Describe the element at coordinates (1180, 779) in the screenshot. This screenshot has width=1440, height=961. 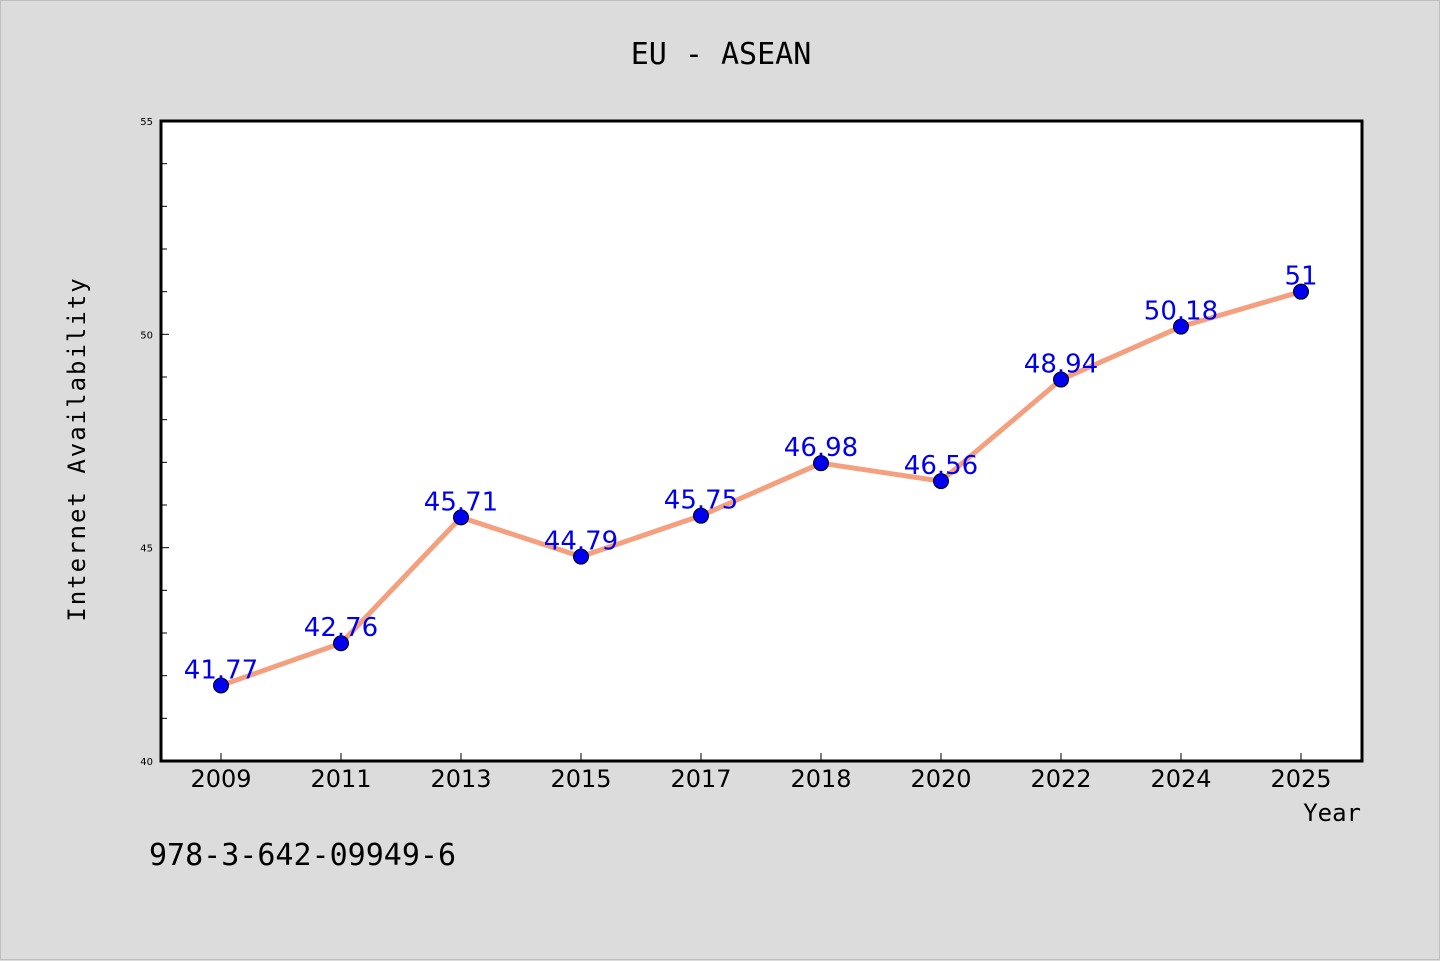
I see `x-tick-label: 2024` at that location.